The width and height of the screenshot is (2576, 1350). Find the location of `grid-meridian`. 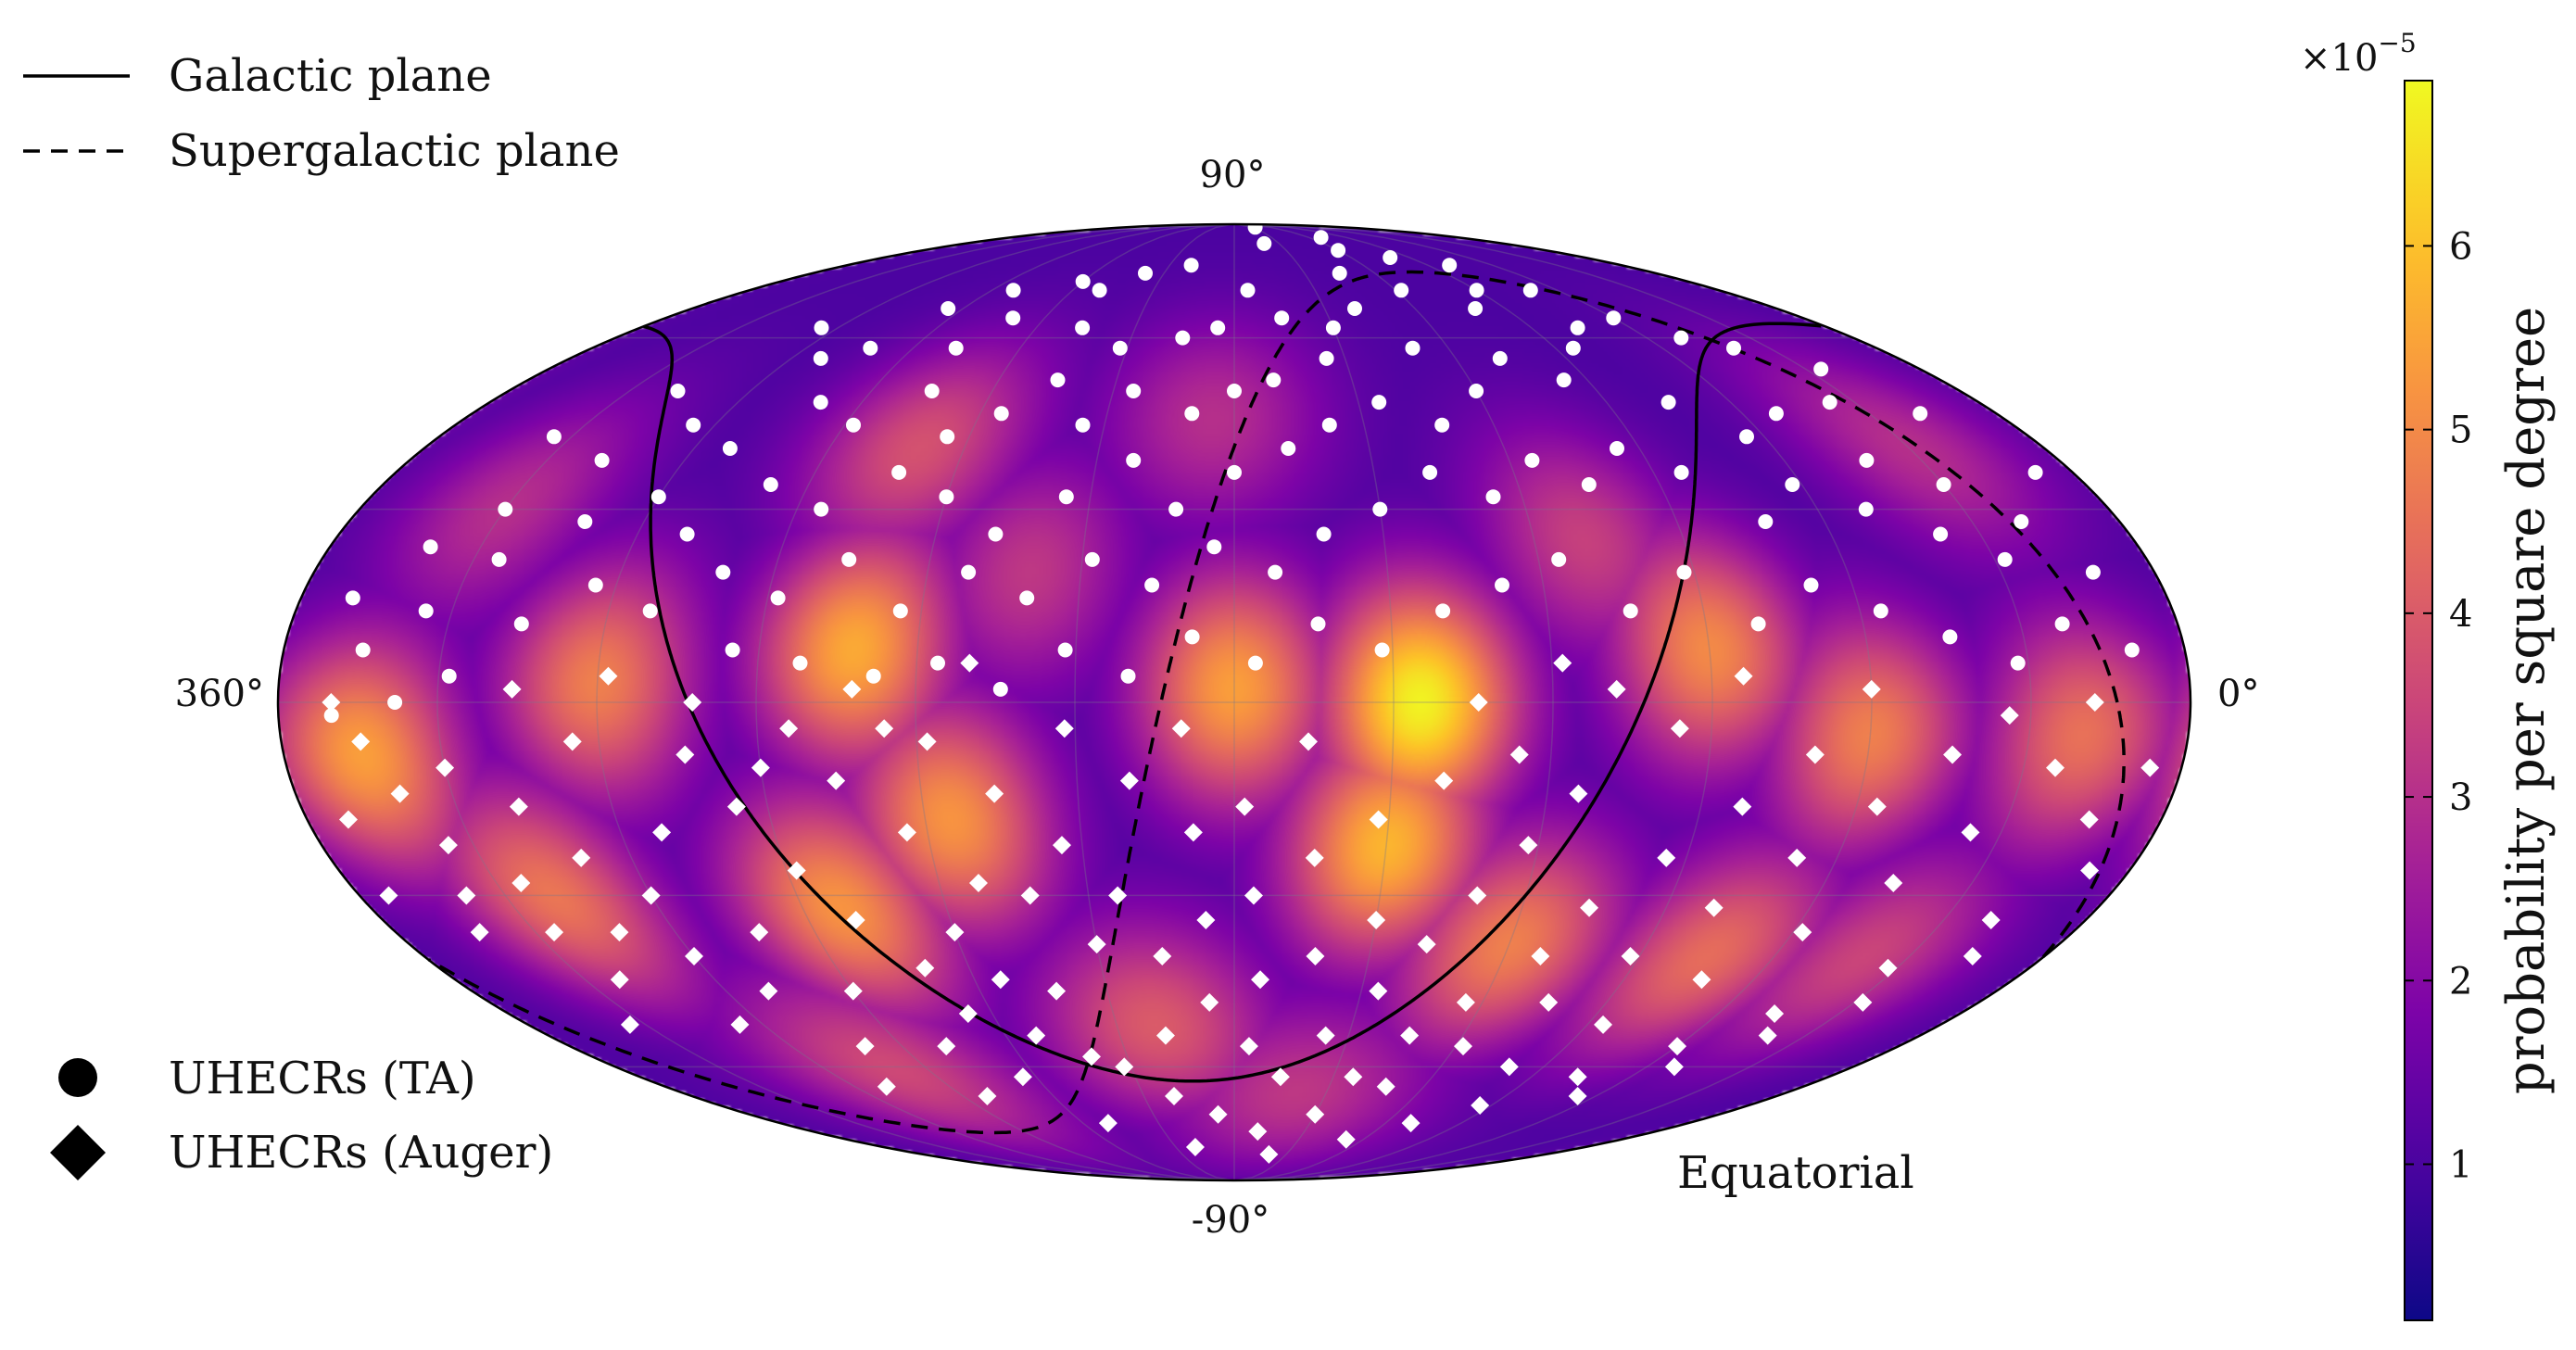

grid-meridian is located at coordinates (1393, 702).